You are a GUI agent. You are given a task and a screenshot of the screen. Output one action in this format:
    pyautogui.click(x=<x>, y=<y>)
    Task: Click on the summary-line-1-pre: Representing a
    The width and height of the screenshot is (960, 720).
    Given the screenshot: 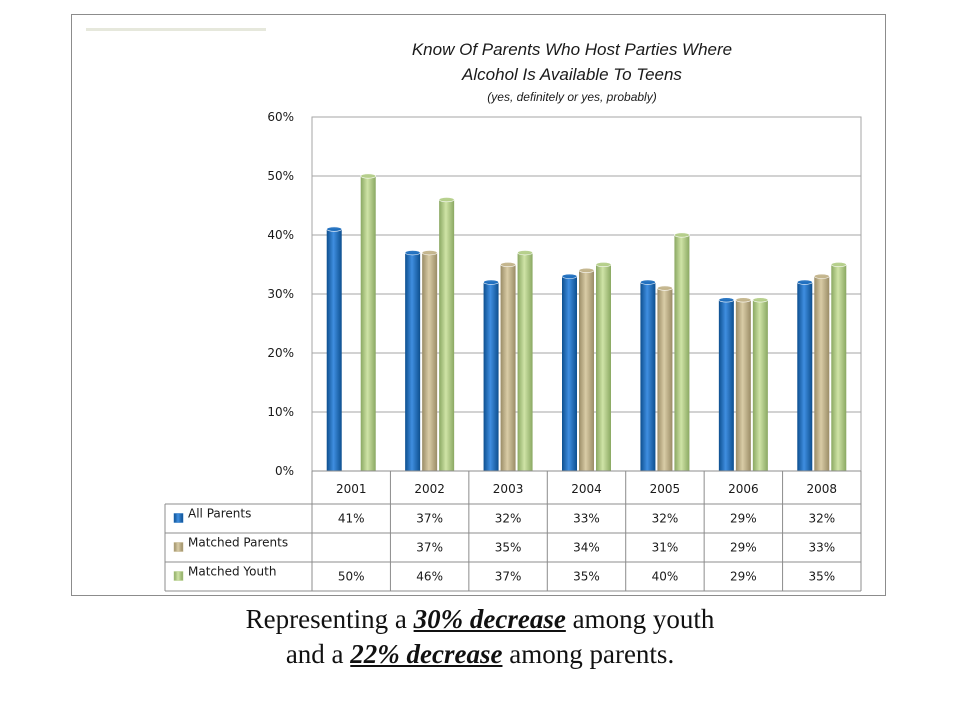 What is the action you would take?
    pyautogui.click(x=329, y=619)
    